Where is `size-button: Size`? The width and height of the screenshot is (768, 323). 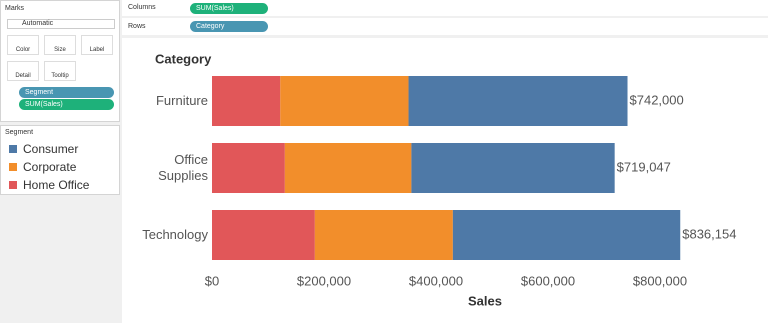
size-button: Size is located at coordinates (60, 45).